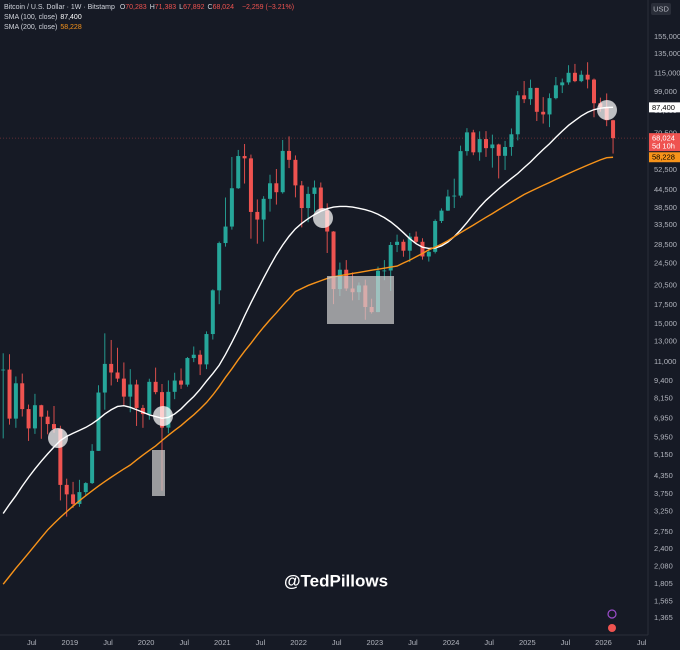  I want to click on y-tick-label: 11,000, so click(665, 361).